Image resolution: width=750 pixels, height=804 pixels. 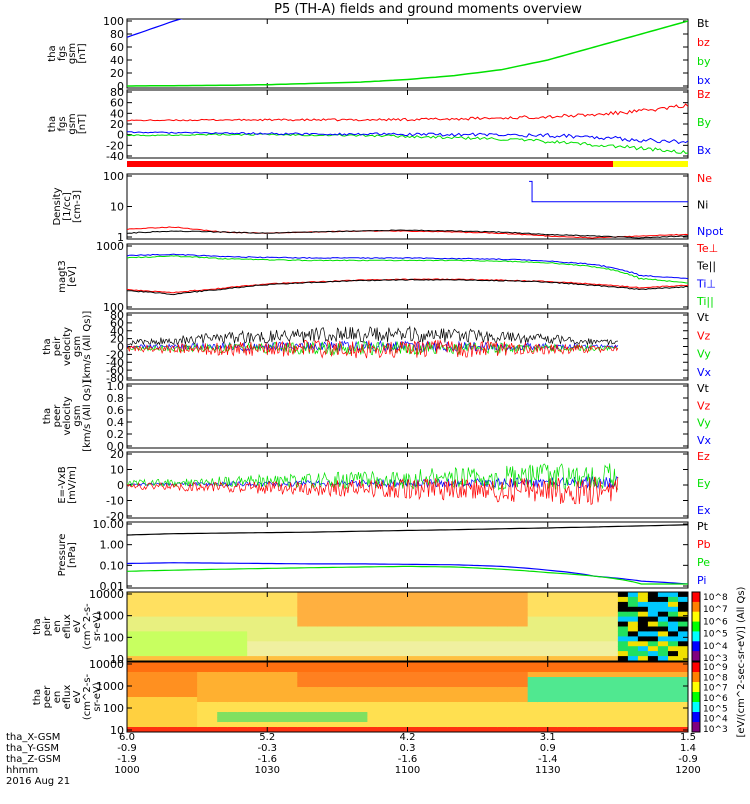 What do you see at coordinates (110, 246) in the screenshot?
I see `y-tick-label: 1000` at bounding box center [110, 246].